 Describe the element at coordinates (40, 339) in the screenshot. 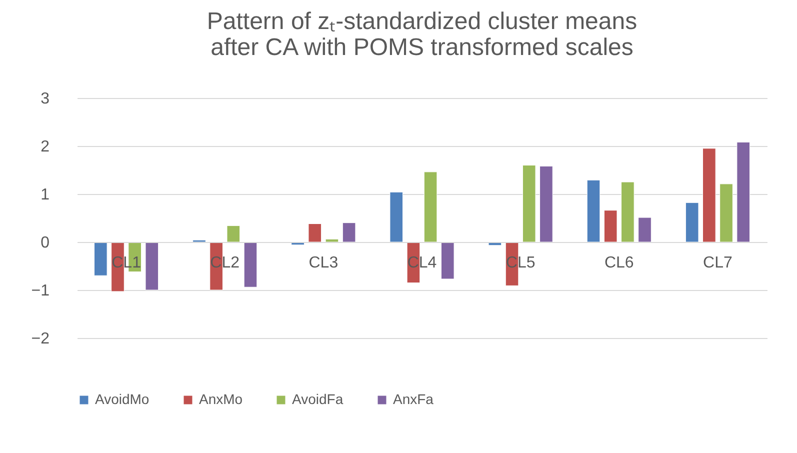

I see `y-tick-label: −2` at that location.